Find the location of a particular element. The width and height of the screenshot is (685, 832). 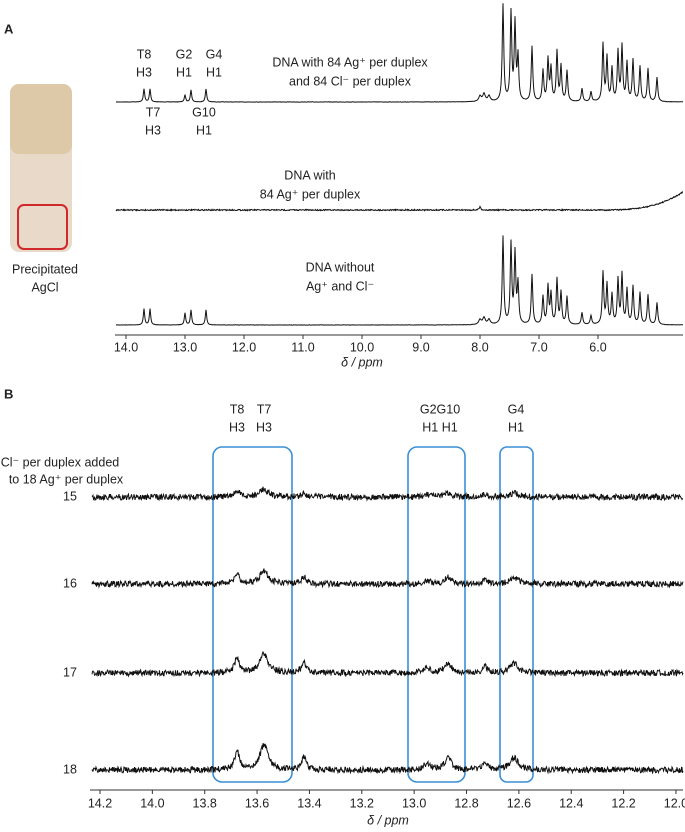

row-title: Cl⁻ per duplex added is located at coordinates (60, 462).